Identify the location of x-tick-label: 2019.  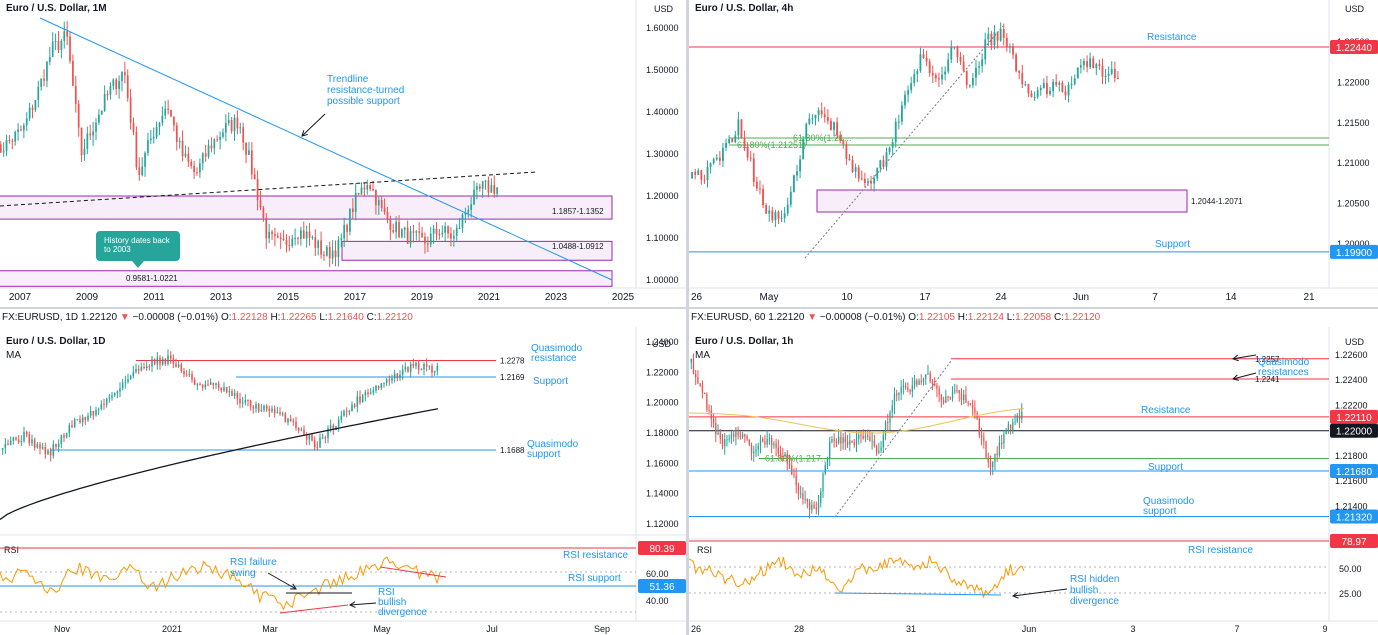
(422, 297).